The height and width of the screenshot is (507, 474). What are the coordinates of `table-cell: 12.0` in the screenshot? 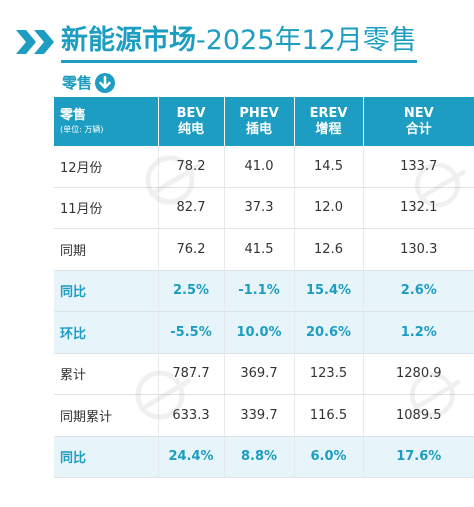 It's located at (329, 208).